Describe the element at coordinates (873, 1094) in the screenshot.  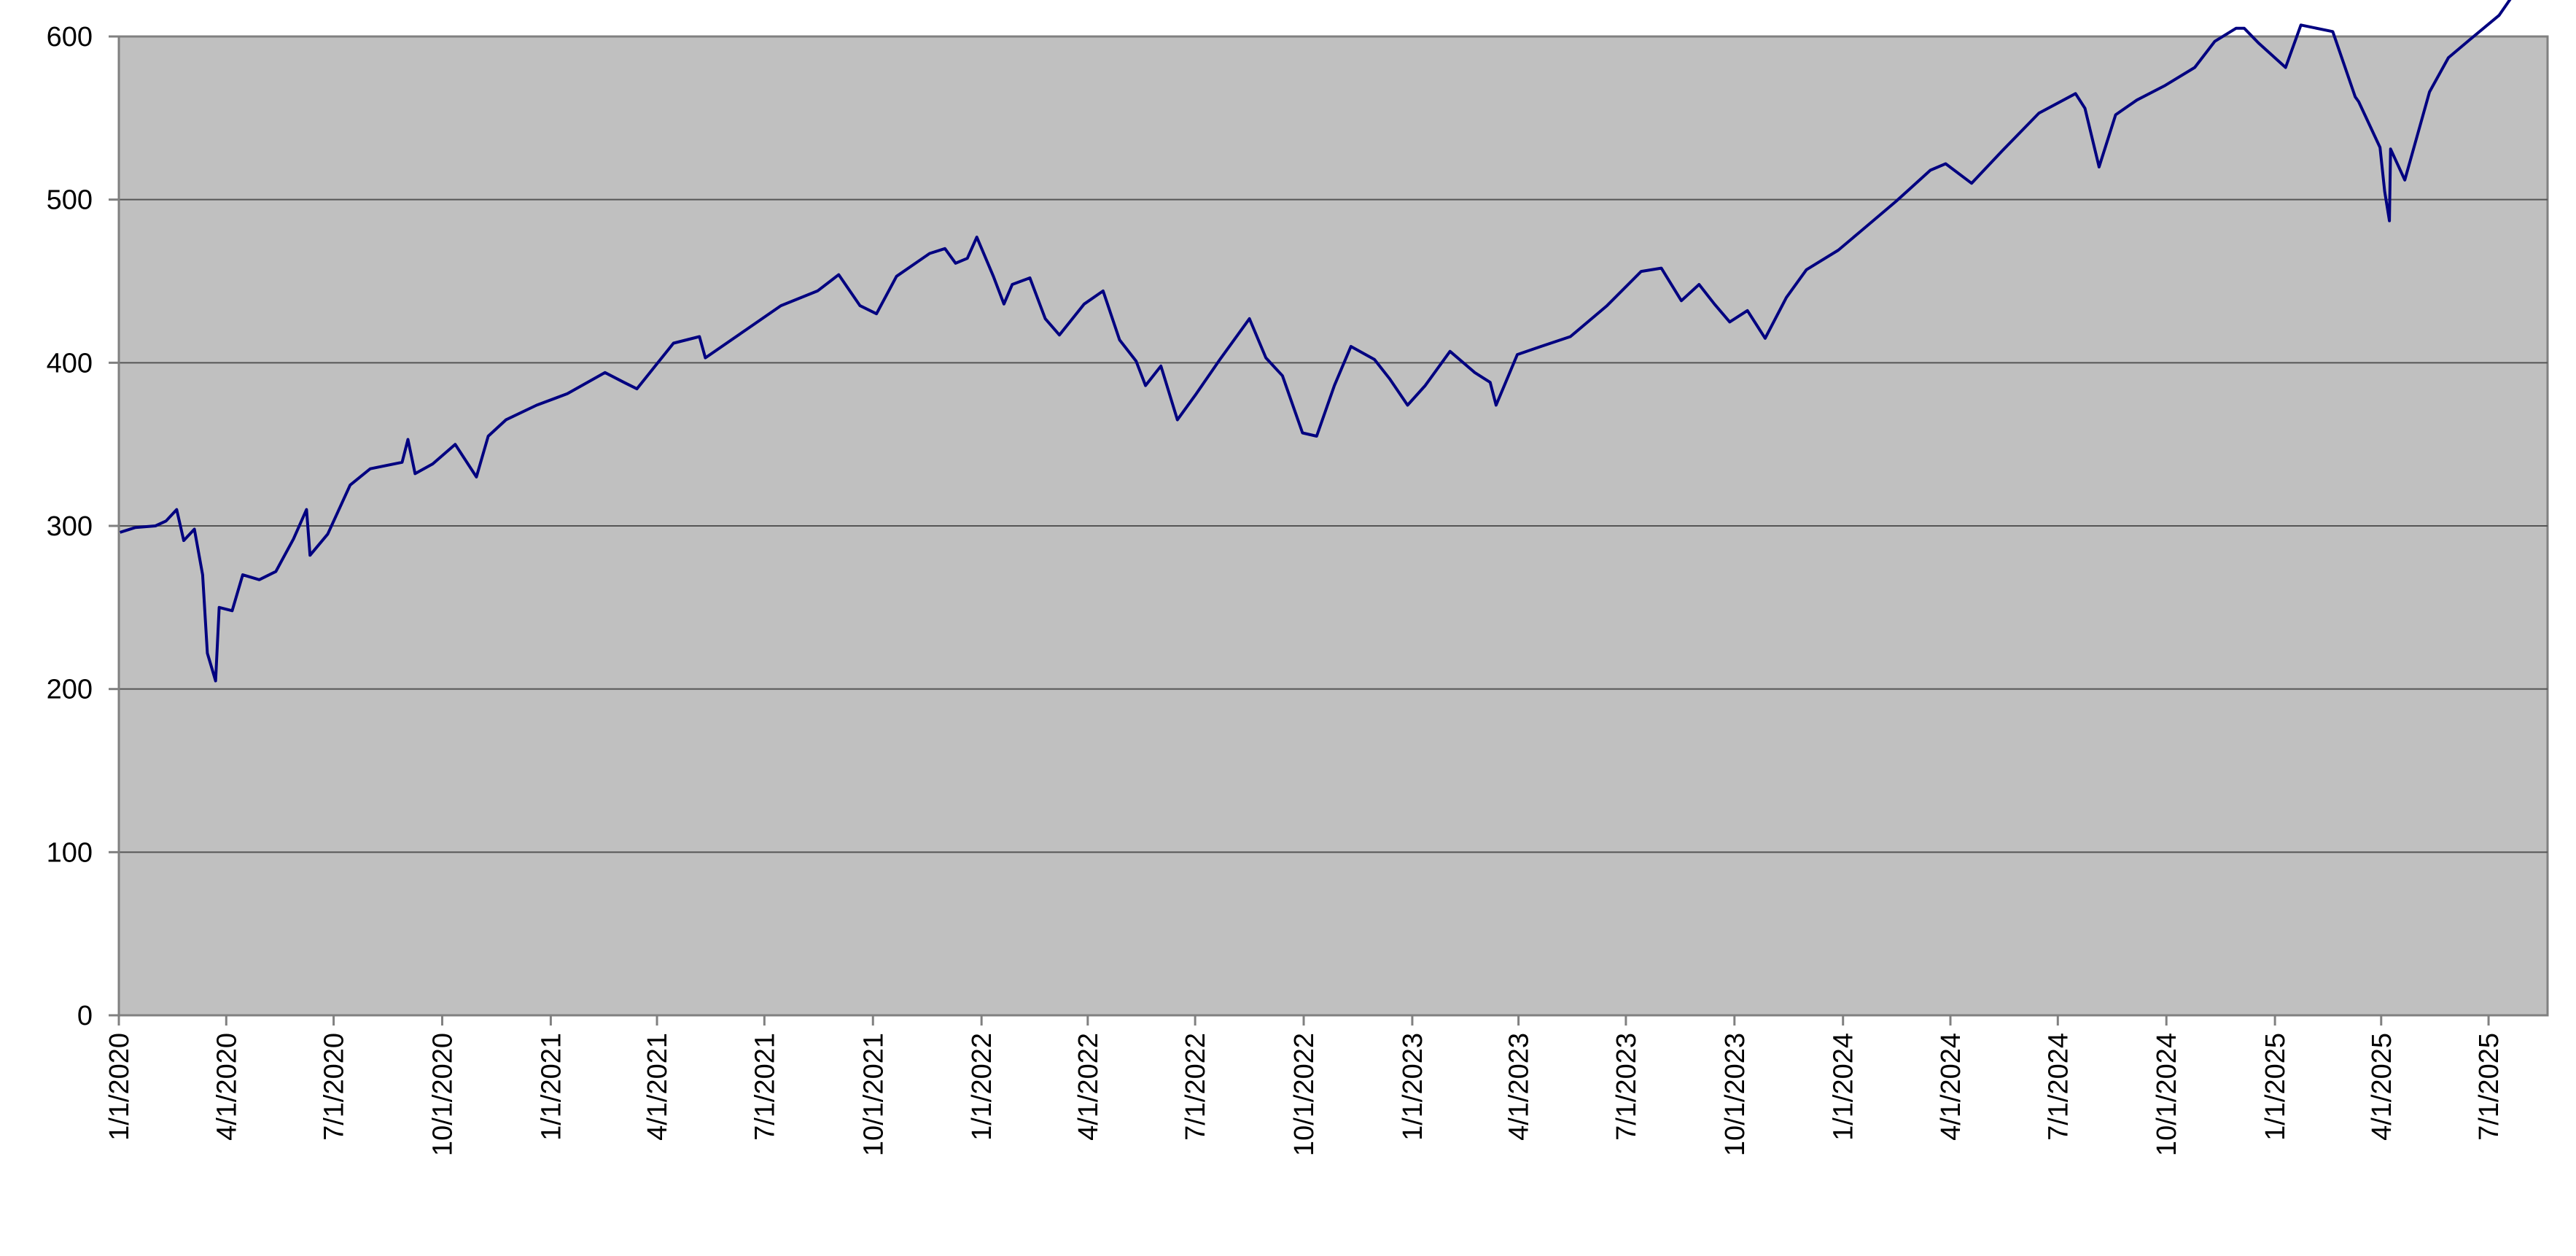
I see `x-tick-label: 10/1/2021` at that location.